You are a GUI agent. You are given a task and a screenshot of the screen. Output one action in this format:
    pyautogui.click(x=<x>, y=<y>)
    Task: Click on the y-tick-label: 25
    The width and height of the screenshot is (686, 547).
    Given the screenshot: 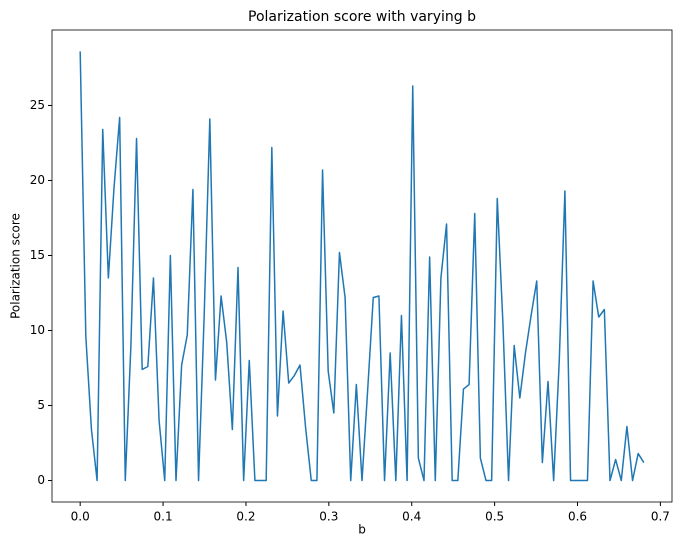 What is the action you would take?
    pyautogui.click(x=37, y=105)
    